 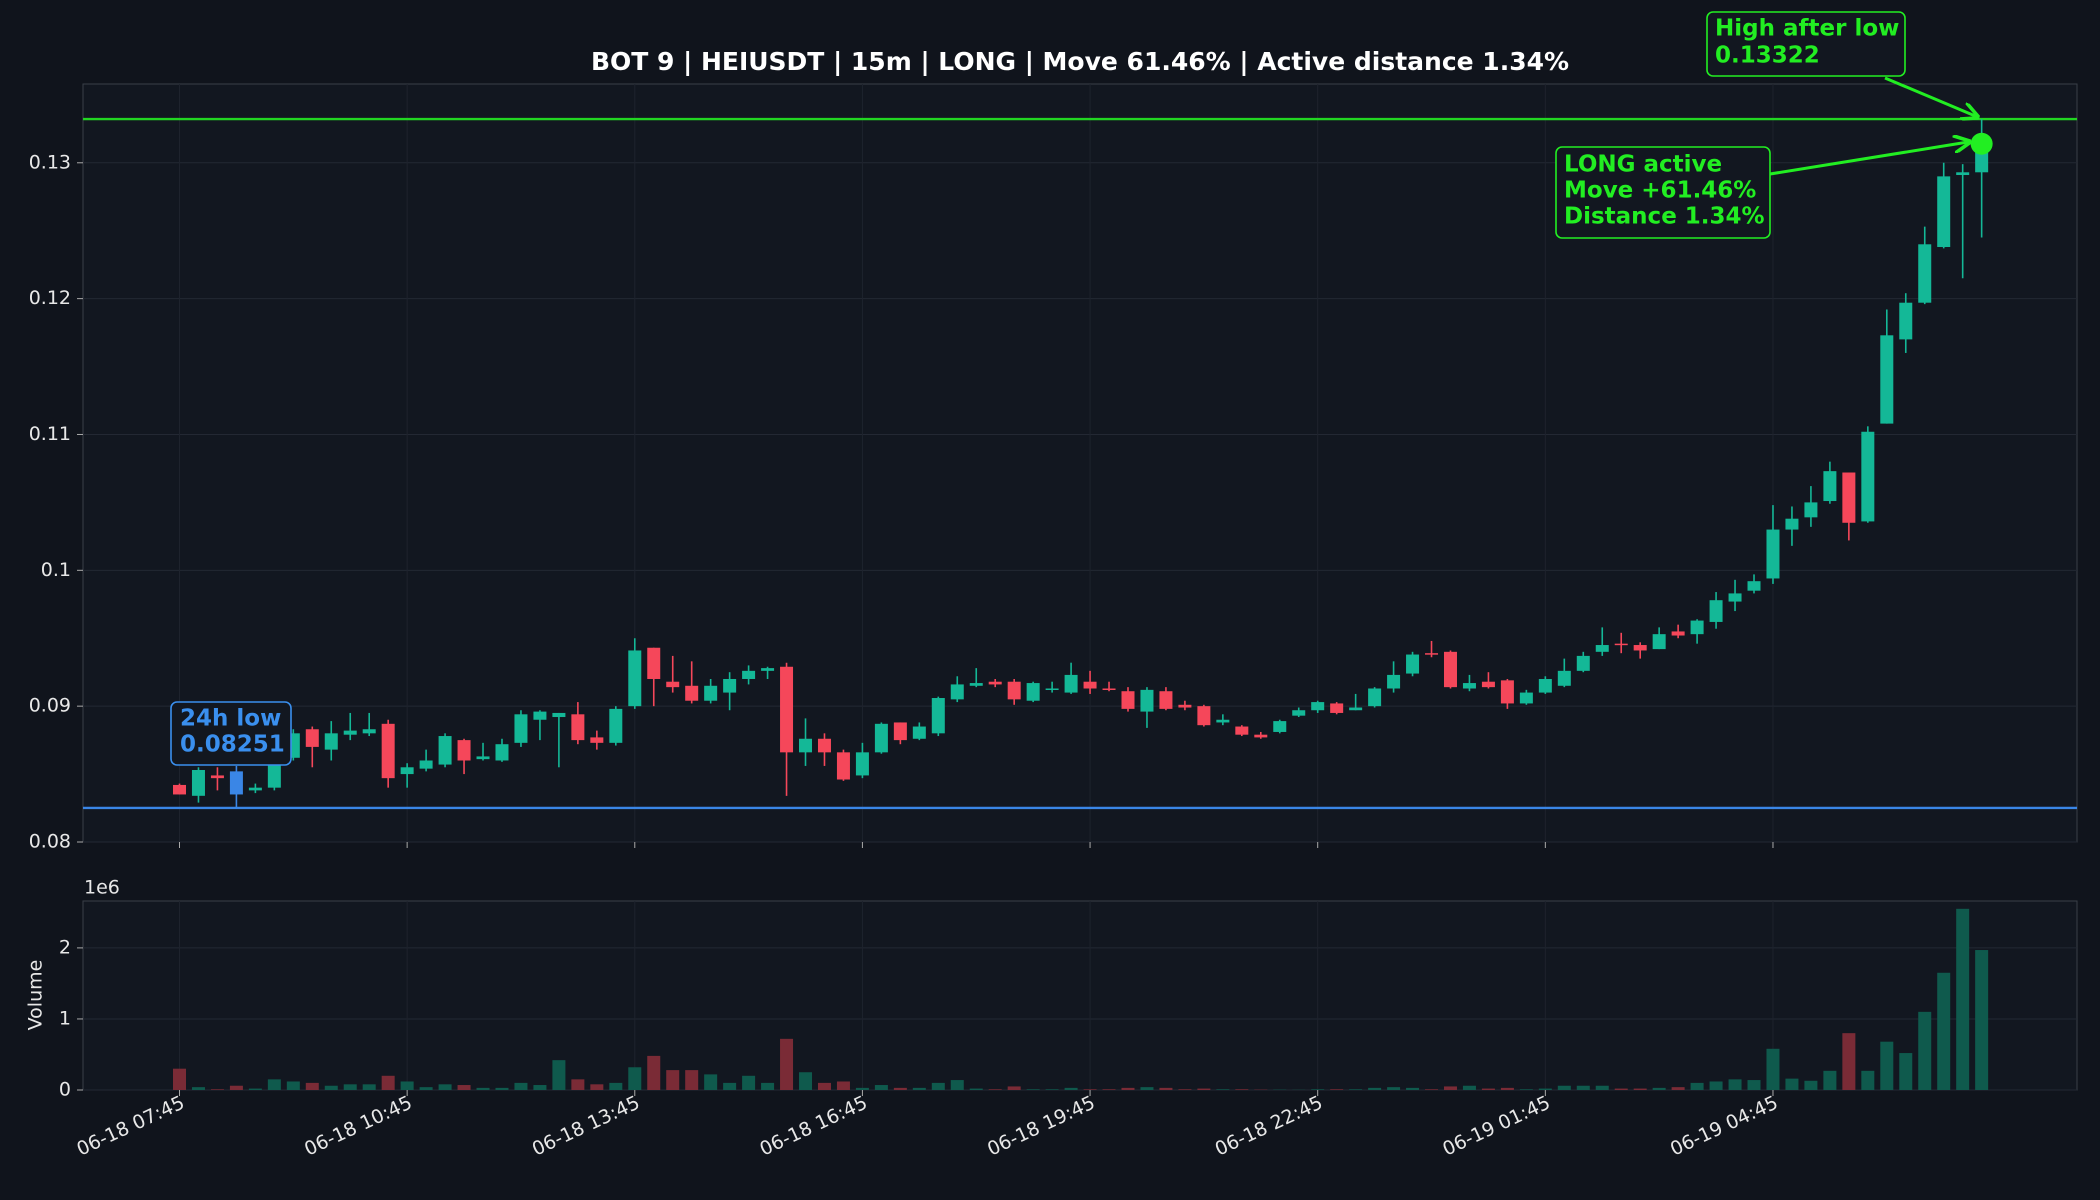 I want to click on y-tick-label: 0.12, so click(x=50, y=298).